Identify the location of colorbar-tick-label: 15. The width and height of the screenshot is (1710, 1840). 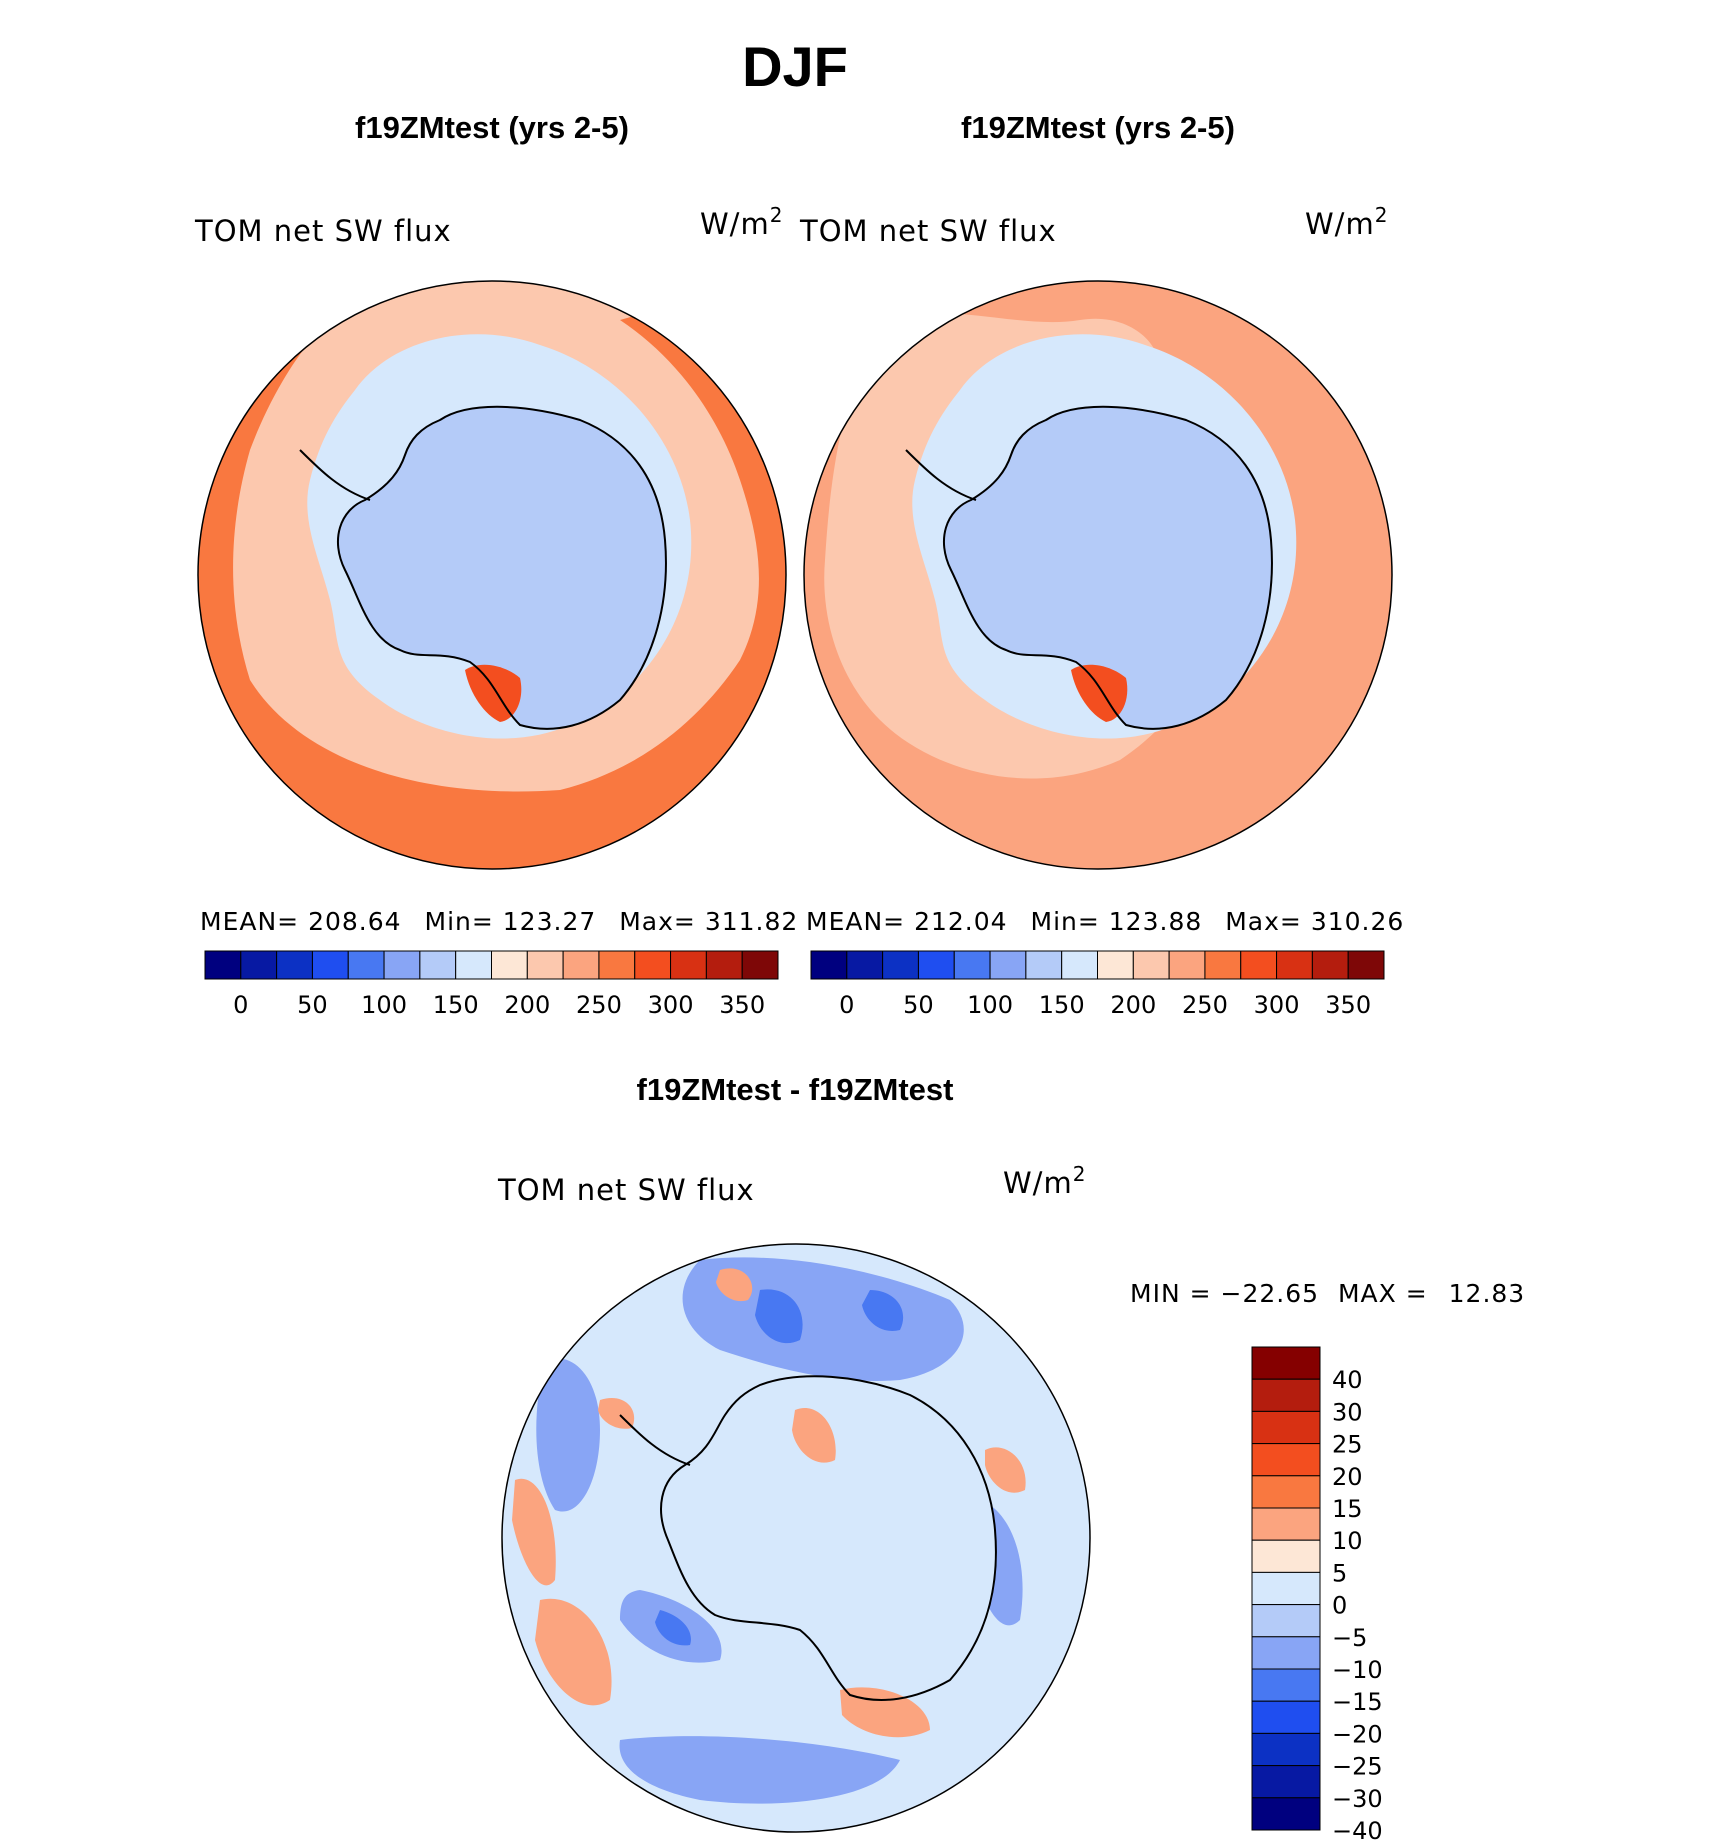
(1347, 1509).